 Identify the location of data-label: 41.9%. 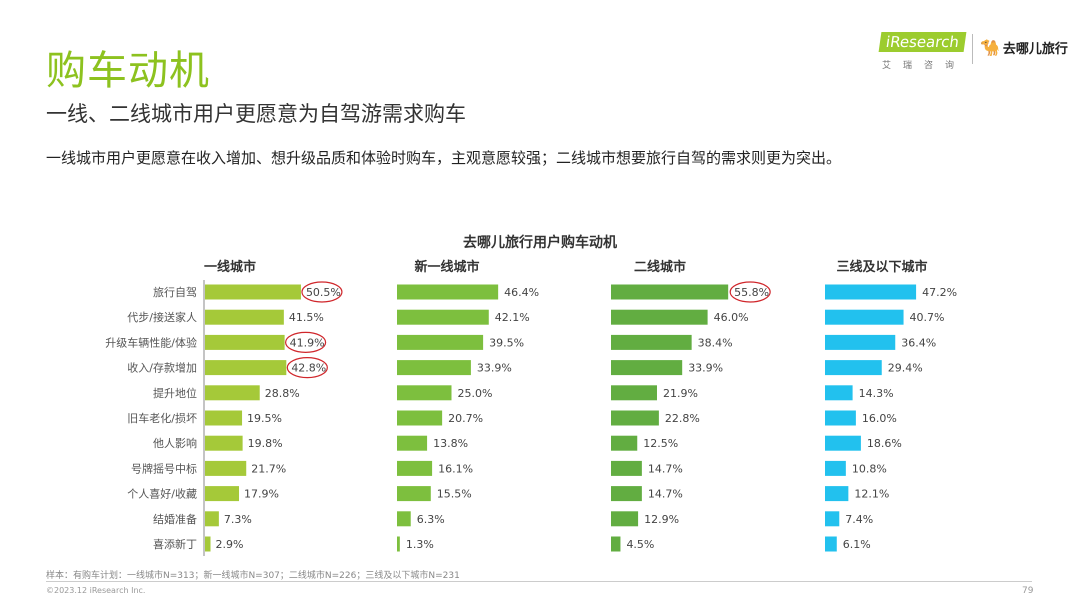
(307, 342).